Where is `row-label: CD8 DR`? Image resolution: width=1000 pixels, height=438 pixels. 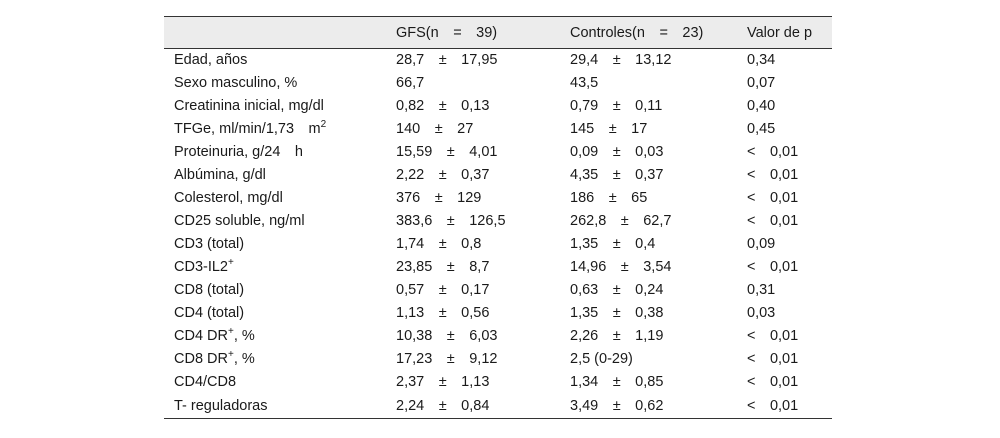 row-label: CD8 DR is located at coordinates (201, 359).